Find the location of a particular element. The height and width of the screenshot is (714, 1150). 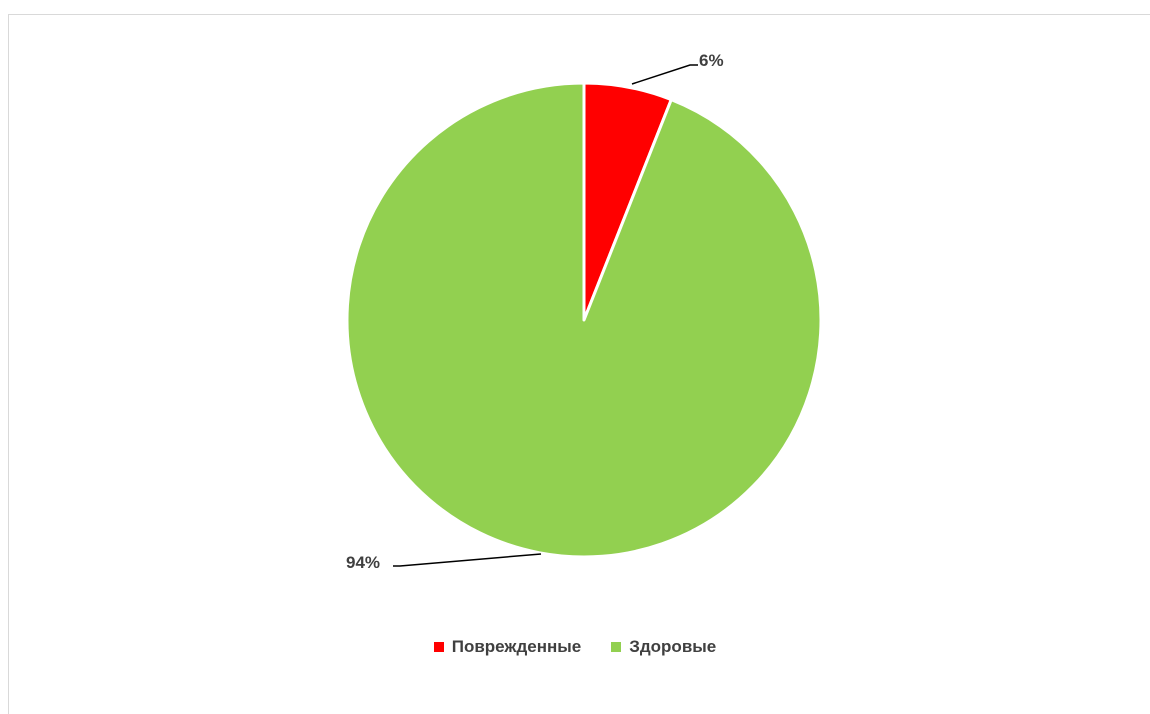

legend-item-damaged: Поврежденные is located at coordinates (507, 647).